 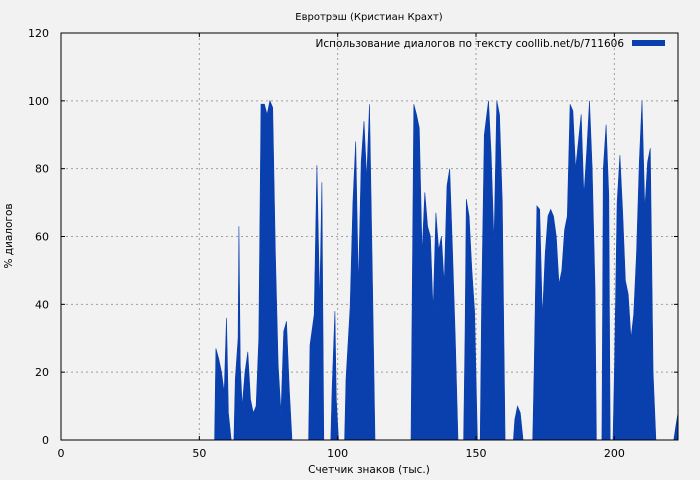 What do you see at coordinates (476, 453) in the screenshot?
I see `x-tick-label: 150` at bounding box center [476, 453].